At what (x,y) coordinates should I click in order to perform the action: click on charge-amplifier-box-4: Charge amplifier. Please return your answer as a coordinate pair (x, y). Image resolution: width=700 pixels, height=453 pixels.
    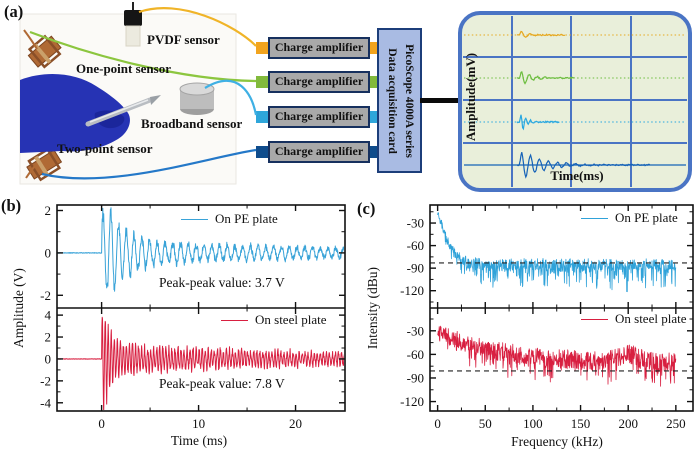
    Looking at the image, I should click on (319, 152).